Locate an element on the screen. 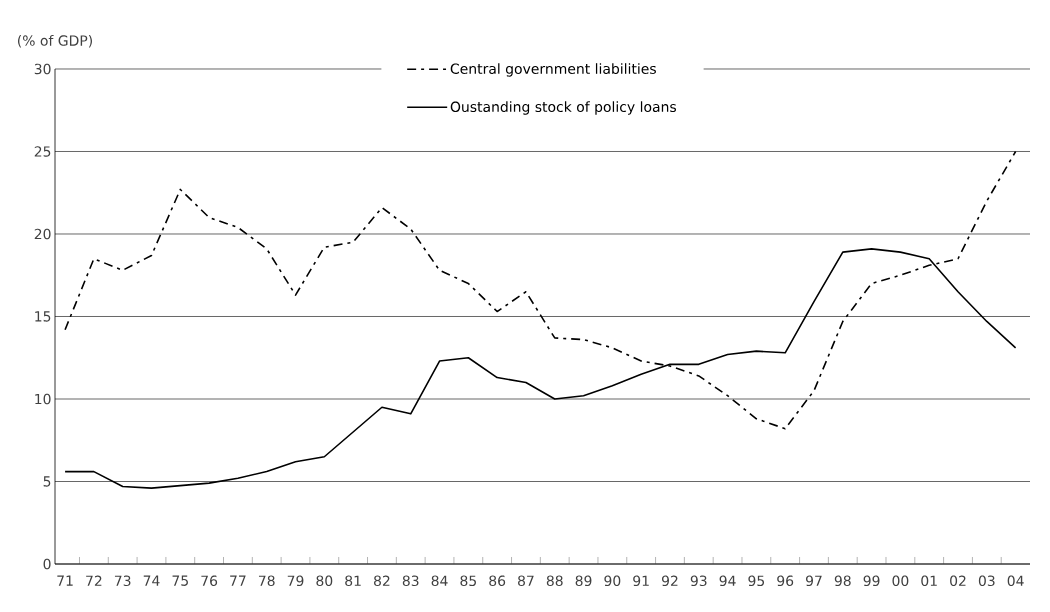  y-tick-label: 15 is located at coordinates (43, 316).